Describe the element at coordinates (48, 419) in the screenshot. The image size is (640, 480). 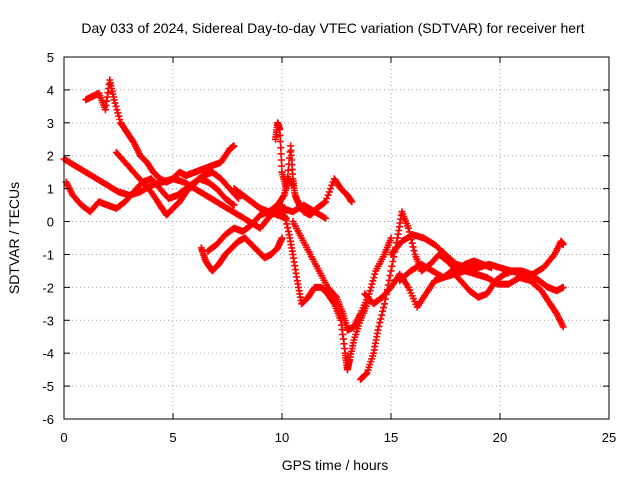
I see `y-tick-label: -6` at that location.